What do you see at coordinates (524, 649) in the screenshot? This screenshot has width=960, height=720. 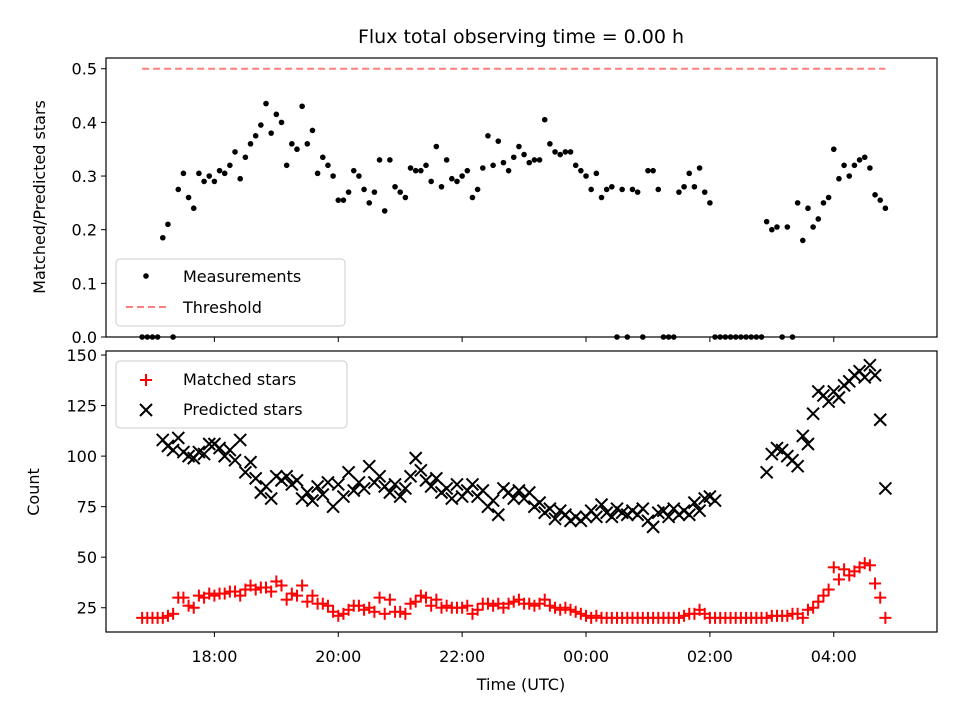 I see `bottom-x-ticks: 18:00 20:00 22:00 00:00 02:00 04:00` at bounding box center [524, 649].